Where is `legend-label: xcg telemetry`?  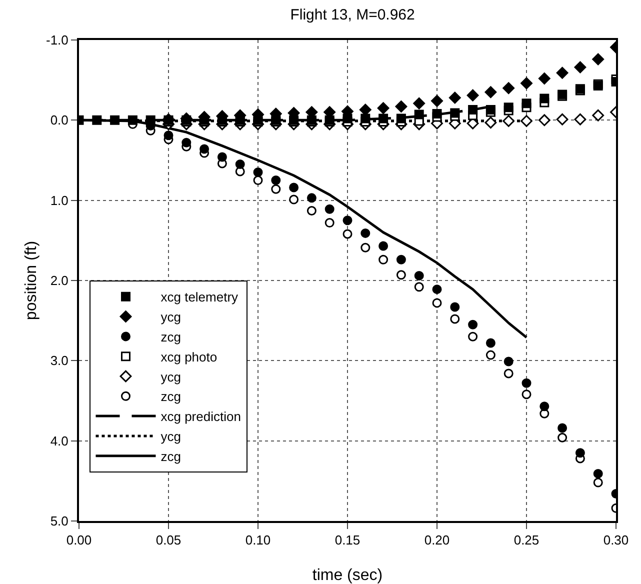 legend-label: xcg telemetry is located at coordinates (199, 297).